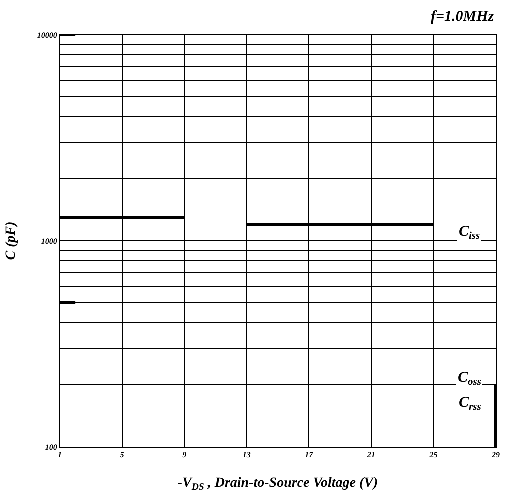 The image size is (510, 497). I want to click on annotation: C$_{iss}$, so click(469, 233).